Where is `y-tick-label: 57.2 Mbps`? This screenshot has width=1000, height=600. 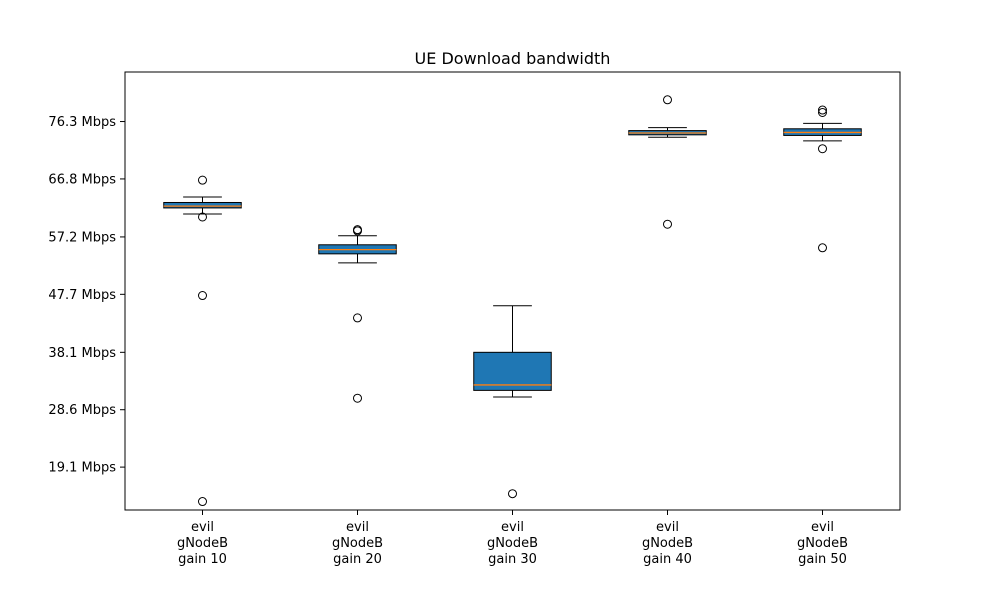
y-tick-label: 57.2 Mbps is located at coordinates (82, 237).